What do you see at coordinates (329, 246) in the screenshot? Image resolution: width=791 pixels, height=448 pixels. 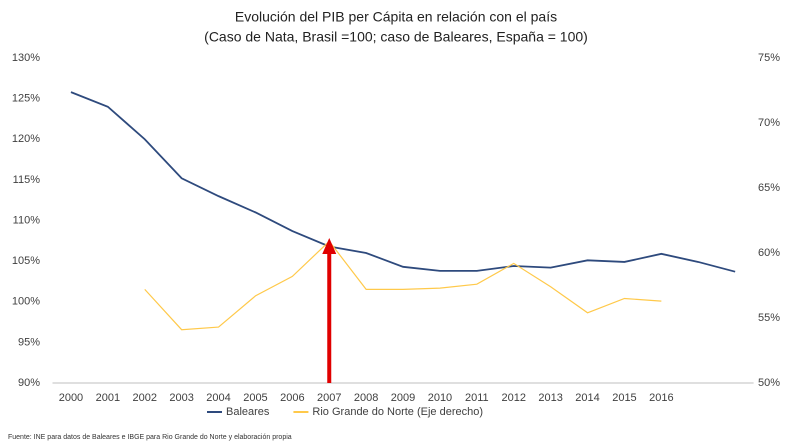 I see `annotation-arrow-head` at bounding box center [329, 246].